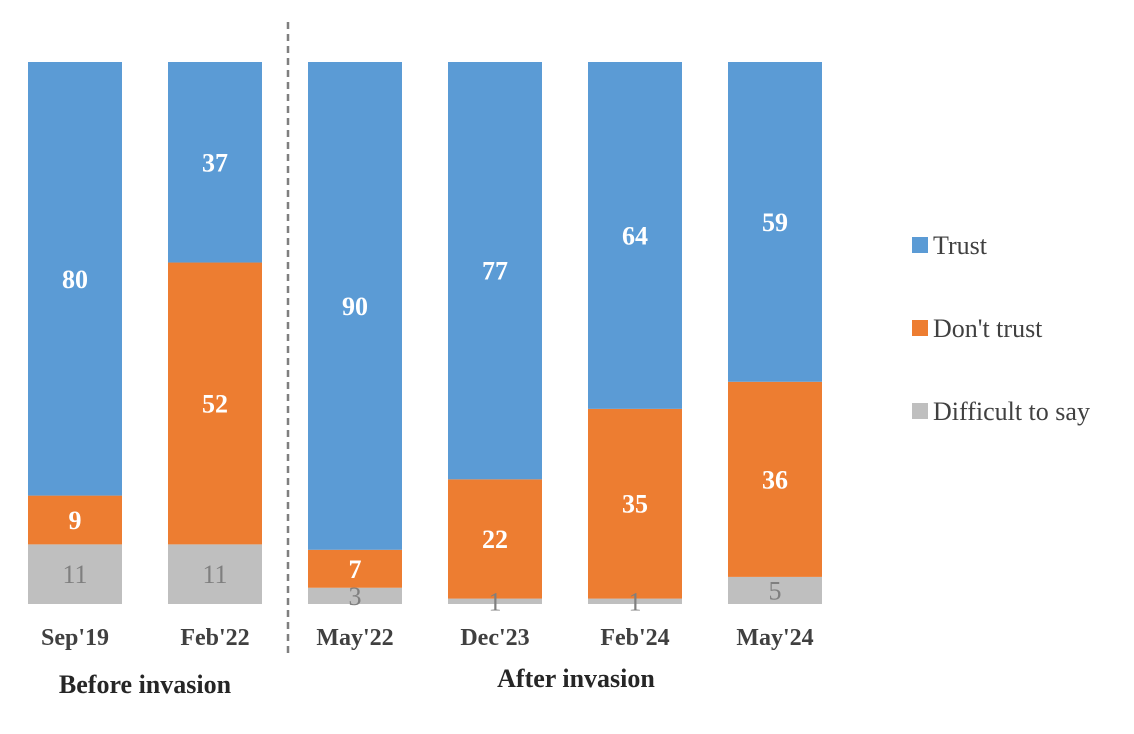 Image resolution: width=1134 pixels, height=734 pixels. I want to click on data-label: 77, so click(495, 271).